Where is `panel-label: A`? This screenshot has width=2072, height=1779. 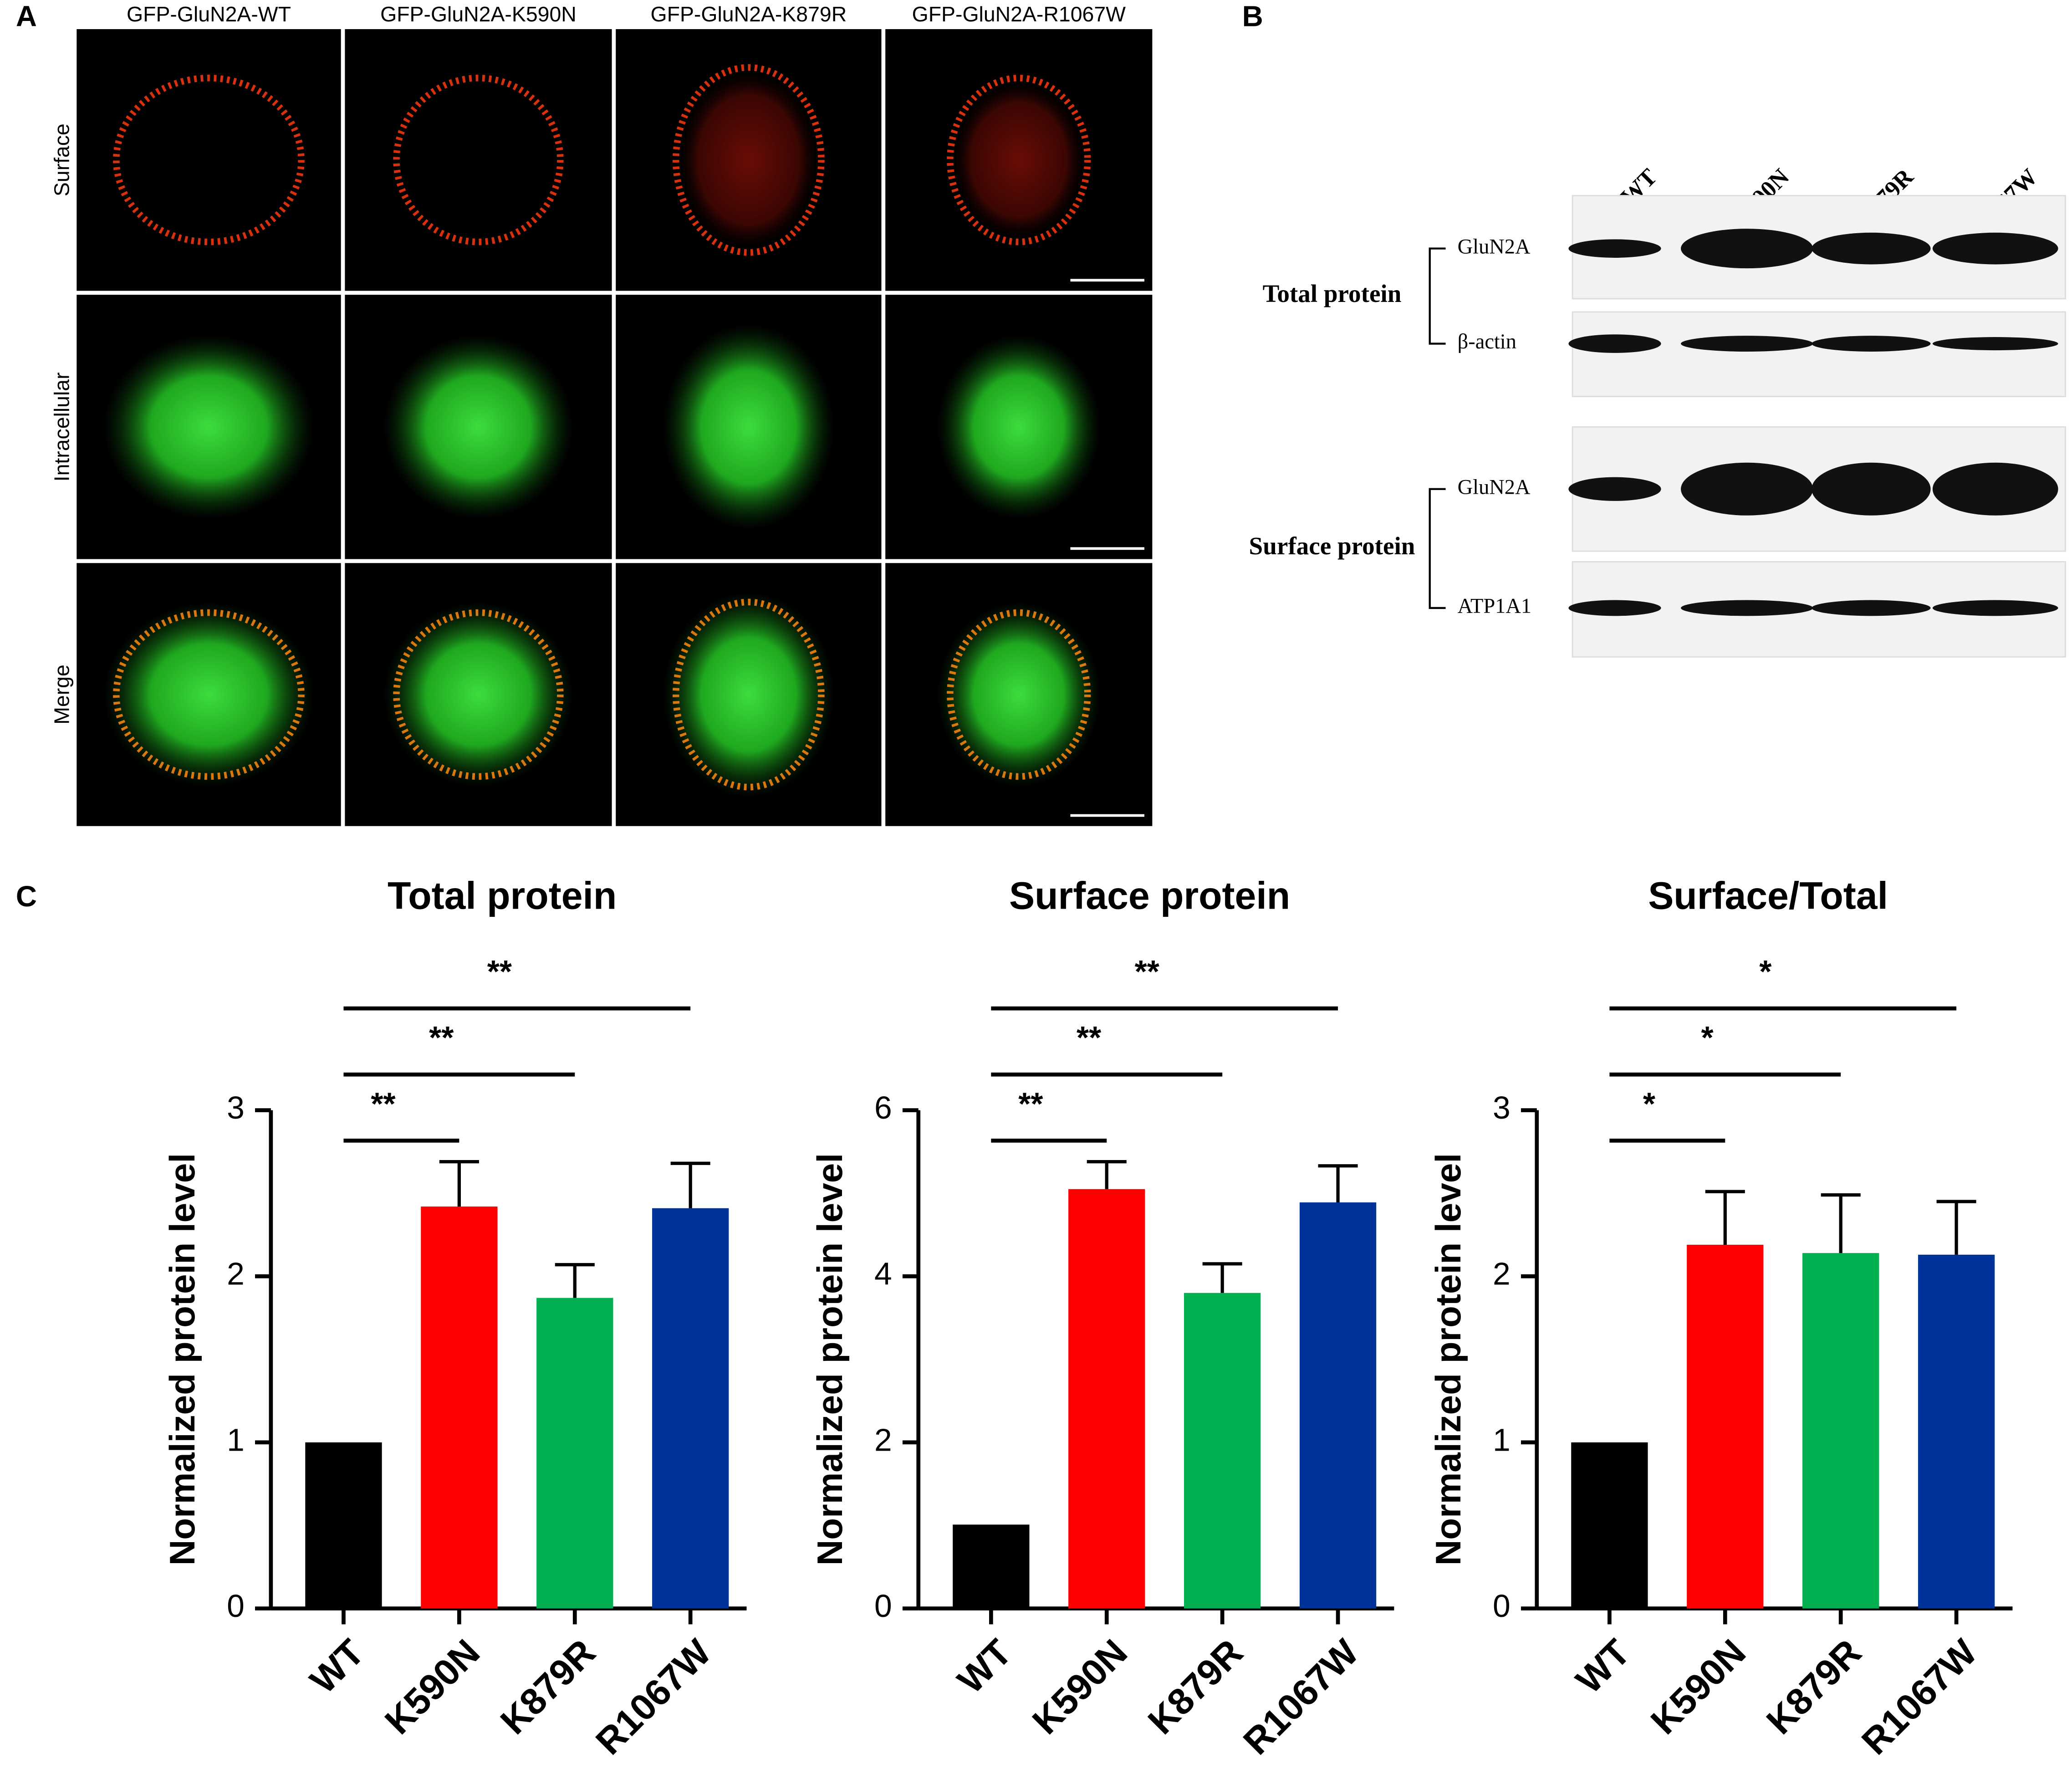
panel-label: A is located at coordinates (27, 16).